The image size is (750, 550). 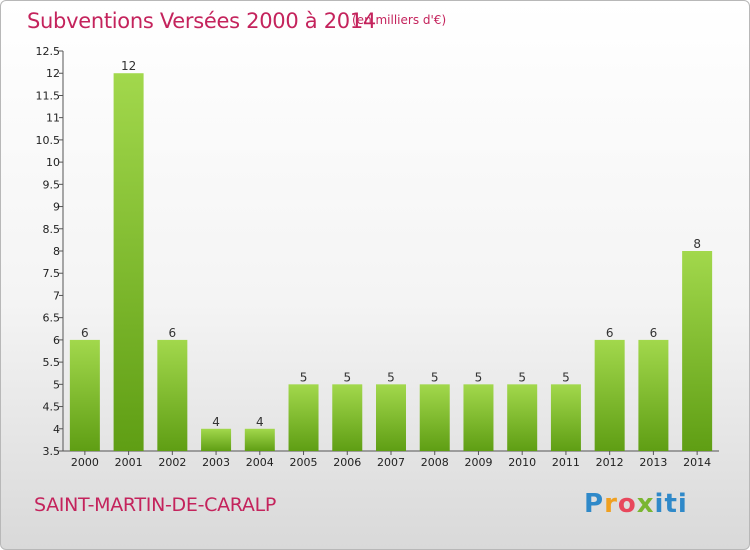 What do you see at coordinates (522, 462) in the screenshot?
I see `x-tick-label: 2010` at bounding box center [522, 462].